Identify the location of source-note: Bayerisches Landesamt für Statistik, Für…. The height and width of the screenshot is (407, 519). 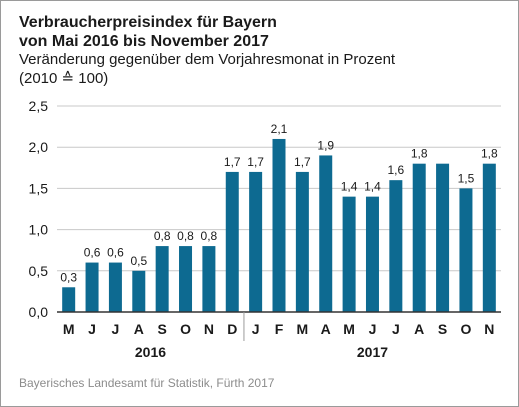
(147, 383).